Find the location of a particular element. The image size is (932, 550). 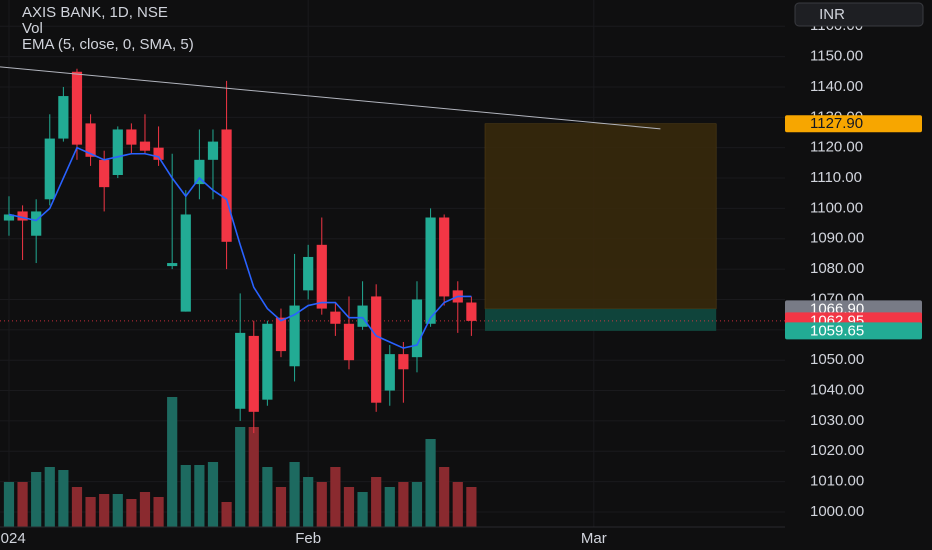

y-tick-label: 1120.00 is located at coordinates (836, 147).